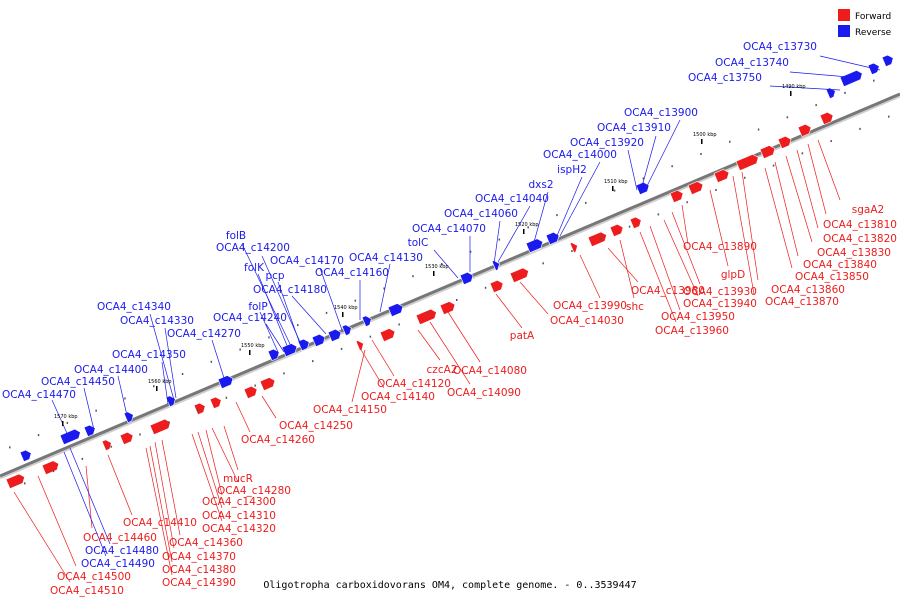 The image size is (900, 600). What do you see at coordinates (587, 321) in the screenshot?
I see `gene-label: OCA4_c14030` at bounding box center [587, 321].